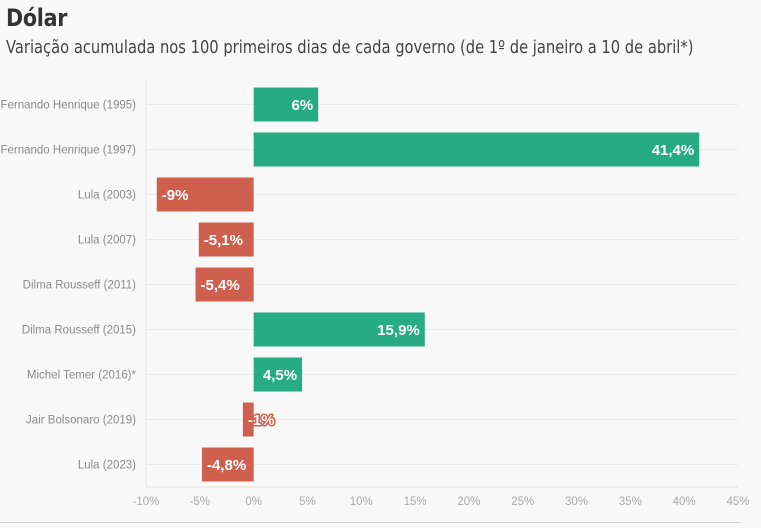  What do you see at coordinates (200, 502) in the screenshot?
I see `x-tick-label: -5%` at bounding box center [200, 502].